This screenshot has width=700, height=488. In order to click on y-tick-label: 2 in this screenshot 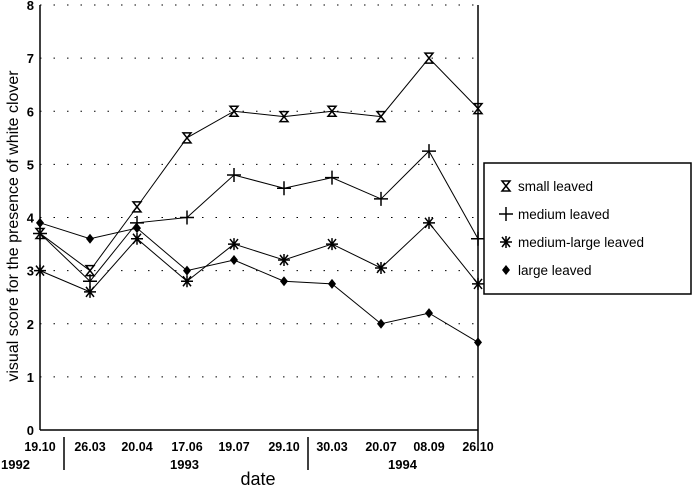, I will do `click(30, 324)`.